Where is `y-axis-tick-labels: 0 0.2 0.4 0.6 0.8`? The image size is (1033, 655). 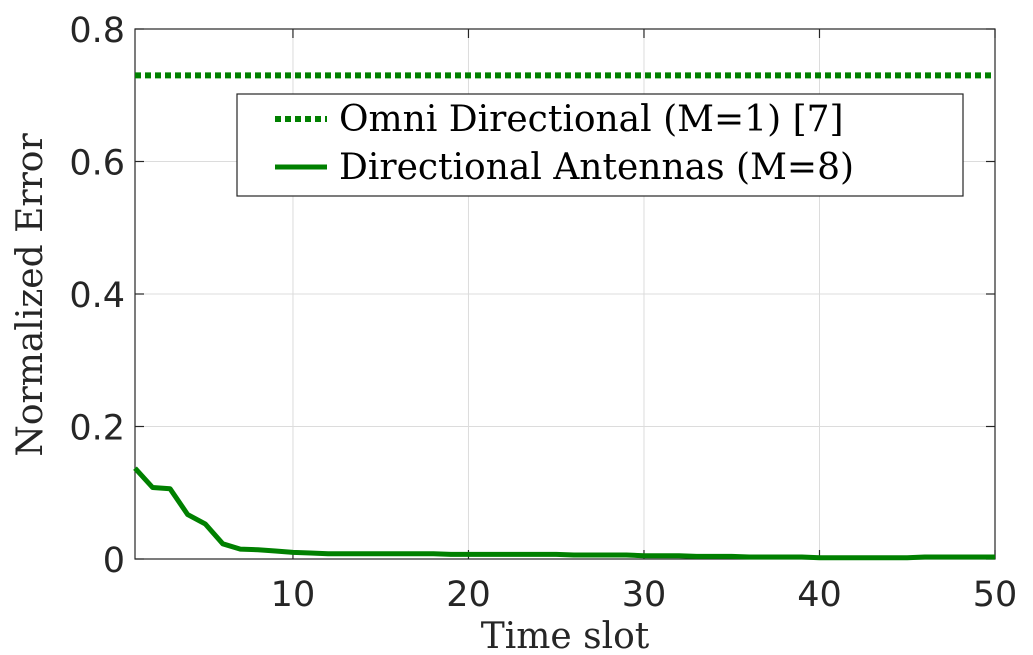 y-axis-tick-labels: 0 0.2 0.4 0.6 0.8 is located at coordinates (97, 296).